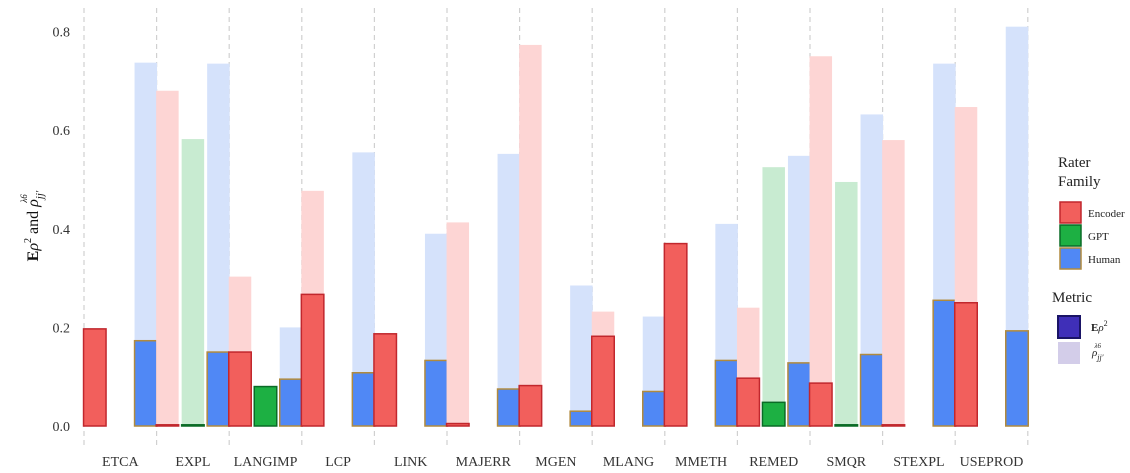 The width and height of the screenshot is (1130, 473). I want to click on y-tick-label: 0.6, so click(62, 131).